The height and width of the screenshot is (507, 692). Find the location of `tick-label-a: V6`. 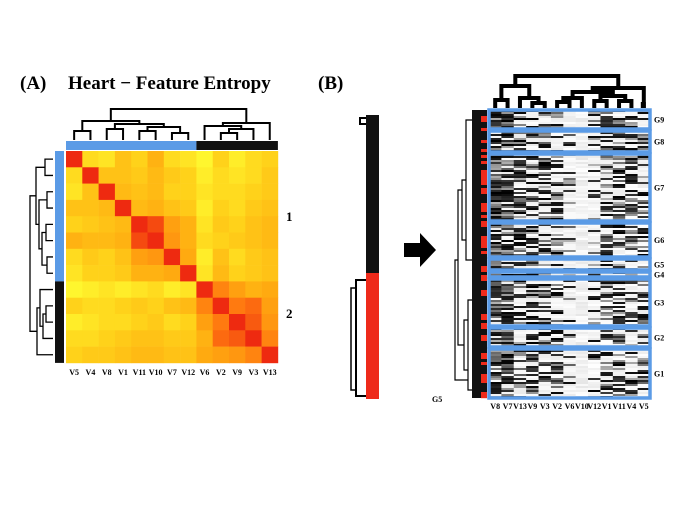

tick-label-a: V6 is located at coordinates (205, 372).